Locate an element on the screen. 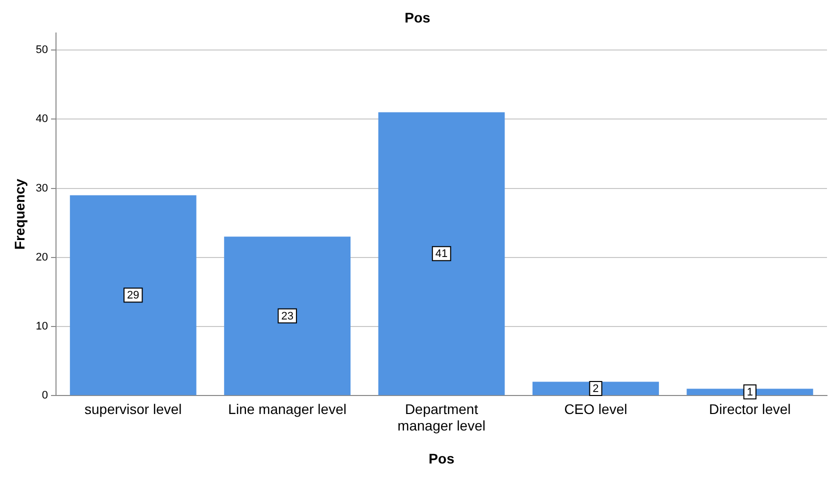 Image resolution: width=837 pixels, height=480 pixels. y-tick-label: 50 is located at coordinates (42, 50).